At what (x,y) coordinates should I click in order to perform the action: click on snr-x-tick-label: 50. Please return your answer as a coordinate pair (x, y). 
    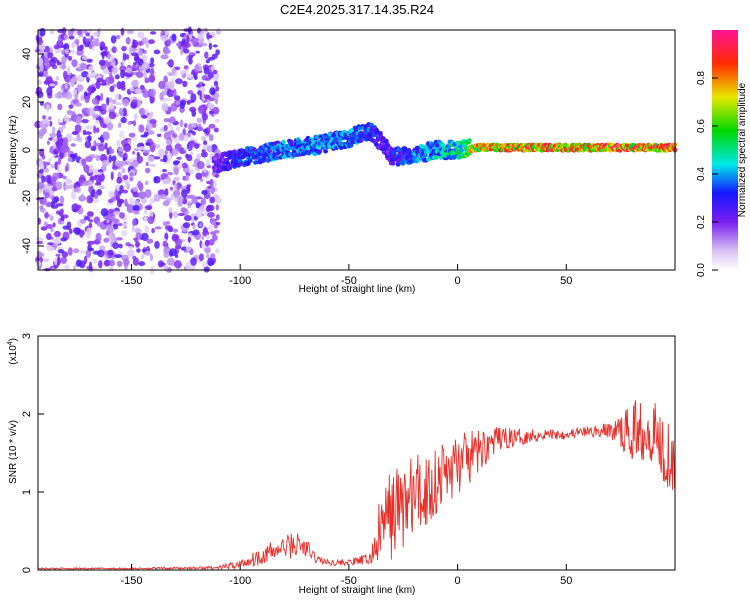
    Looking at the image, I should click on (566, 581).